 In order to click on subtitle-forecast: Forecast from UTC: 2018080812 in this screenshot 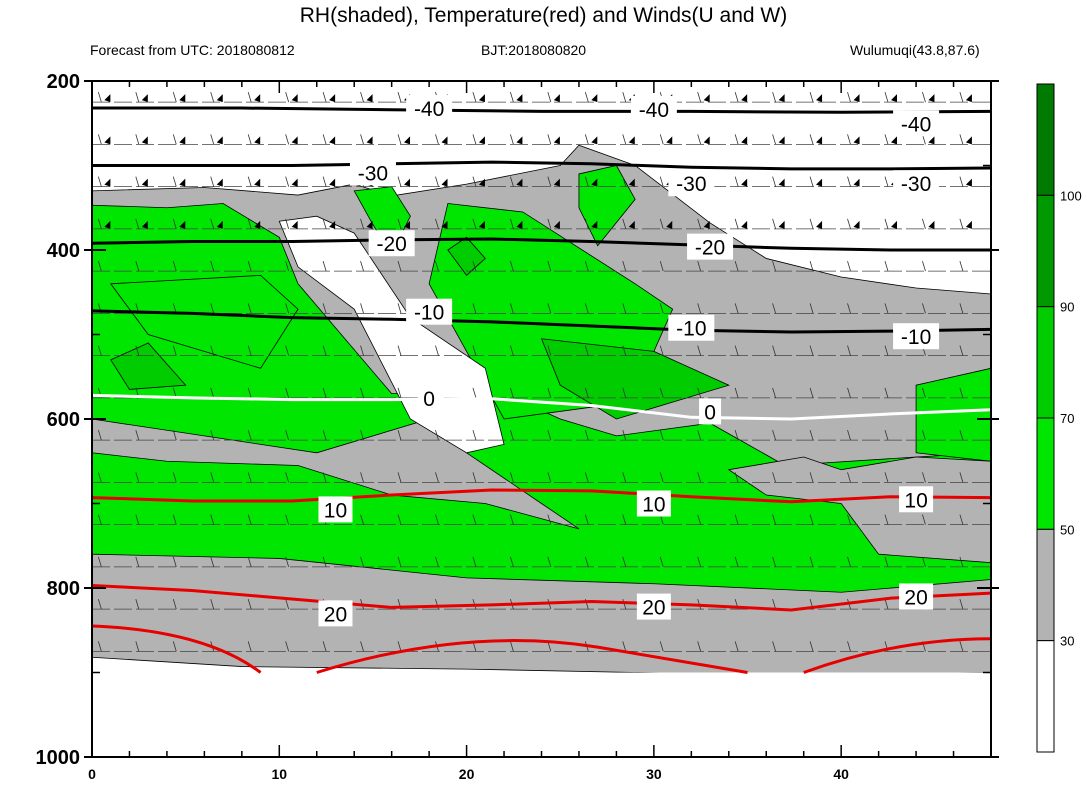, I will do `click(192, 50)`.